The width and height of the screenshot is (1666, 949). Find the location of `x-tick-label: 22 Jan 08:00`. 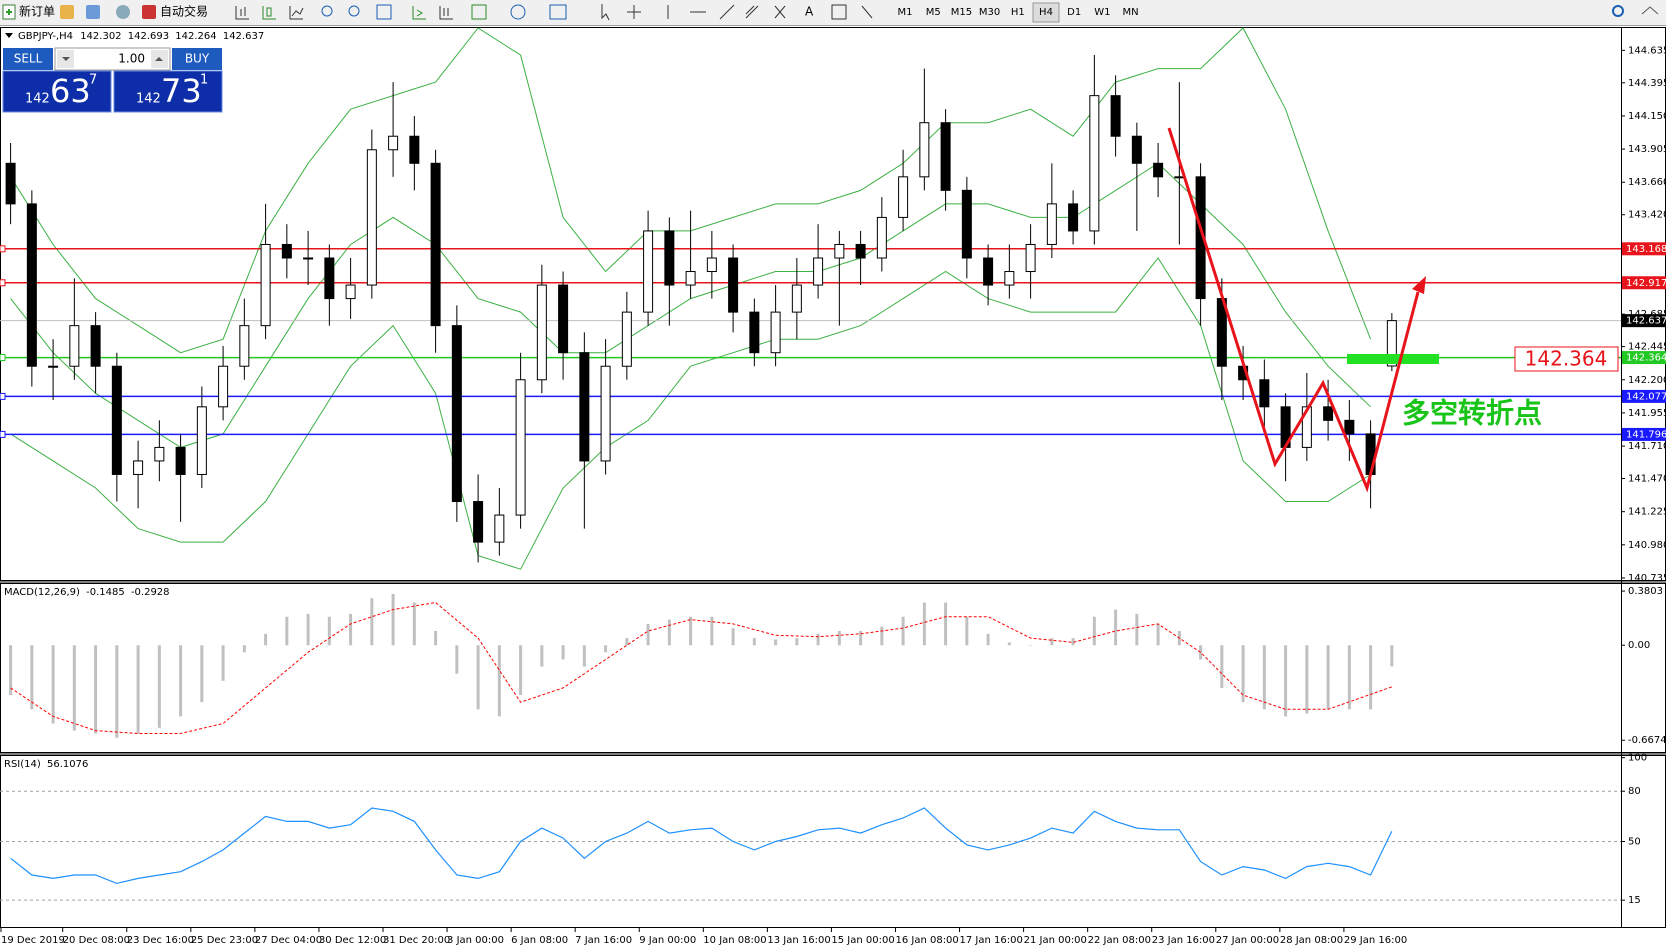

x-tick-label: 22 Jan 08:00 is located at coordinates (1119, 940).